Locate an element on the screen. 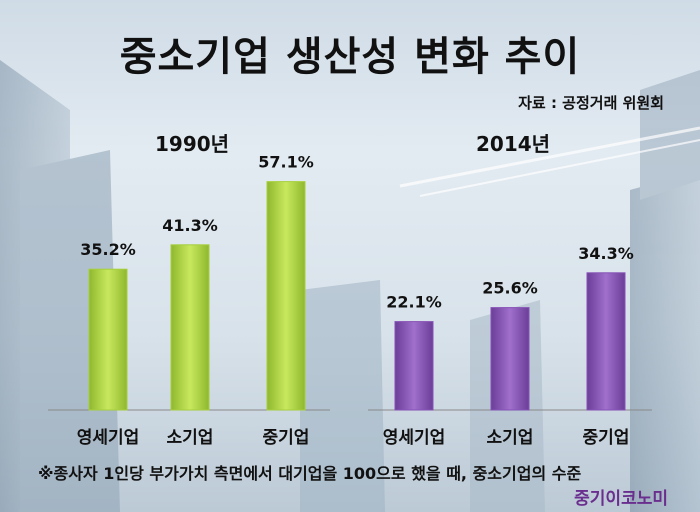 The image size is (700, 512). value-label: 34.3% is located at coordinates (606, 253).